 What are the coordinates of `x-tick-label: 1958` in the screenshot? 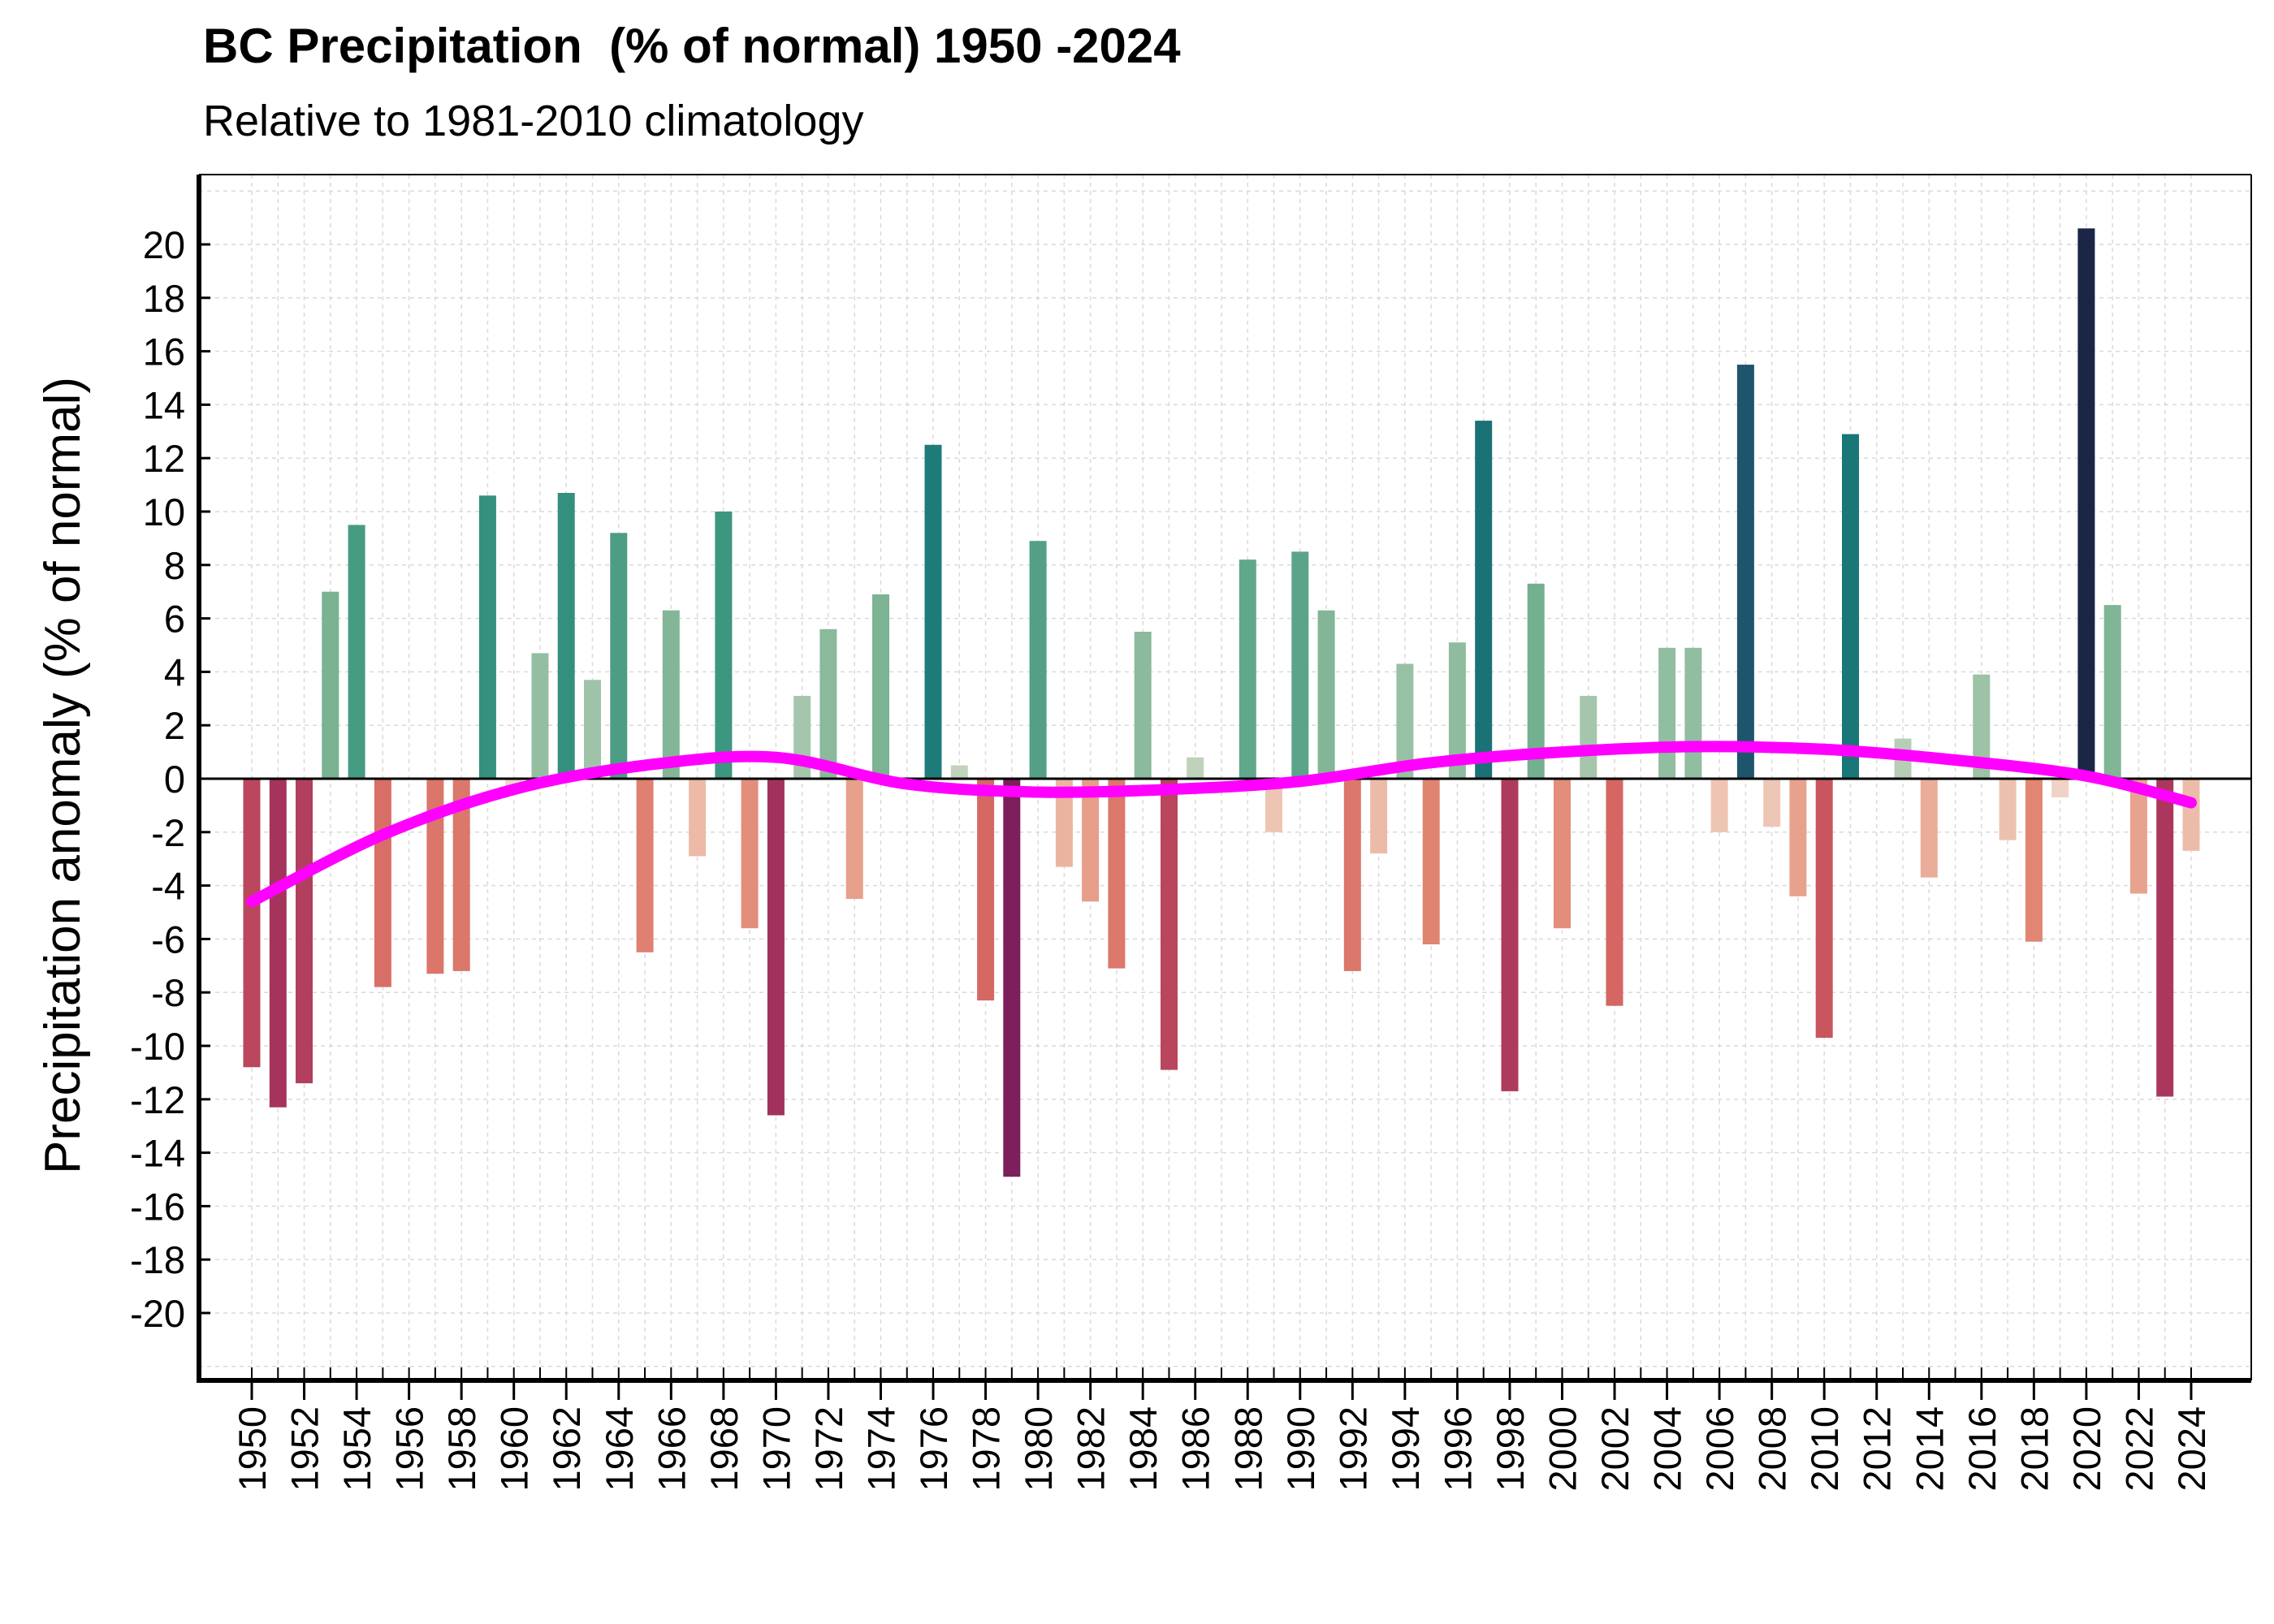 It's located at (461, 1449).